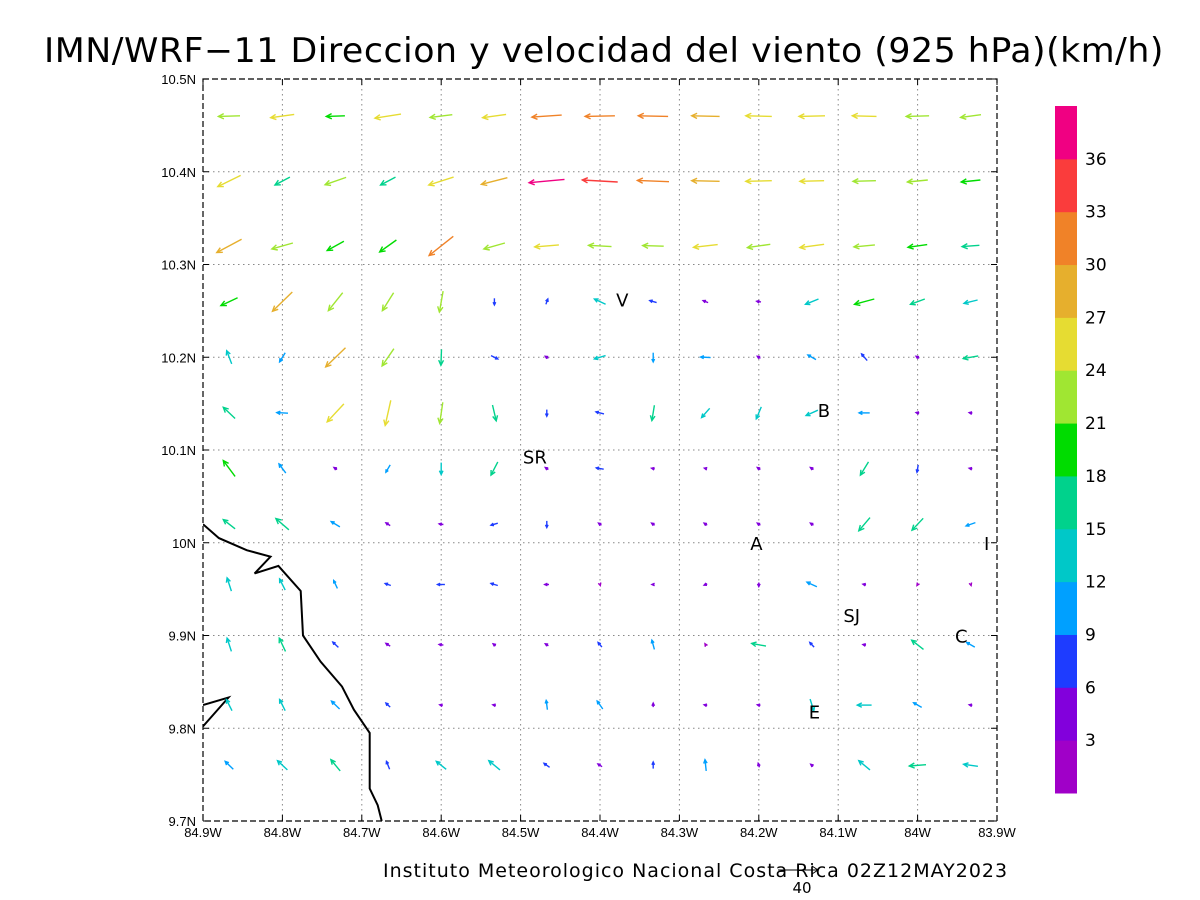 Image resolution: width=1200 pixels, height=900 pixels. I want to click on town-label: SJ, so click(851, 616).